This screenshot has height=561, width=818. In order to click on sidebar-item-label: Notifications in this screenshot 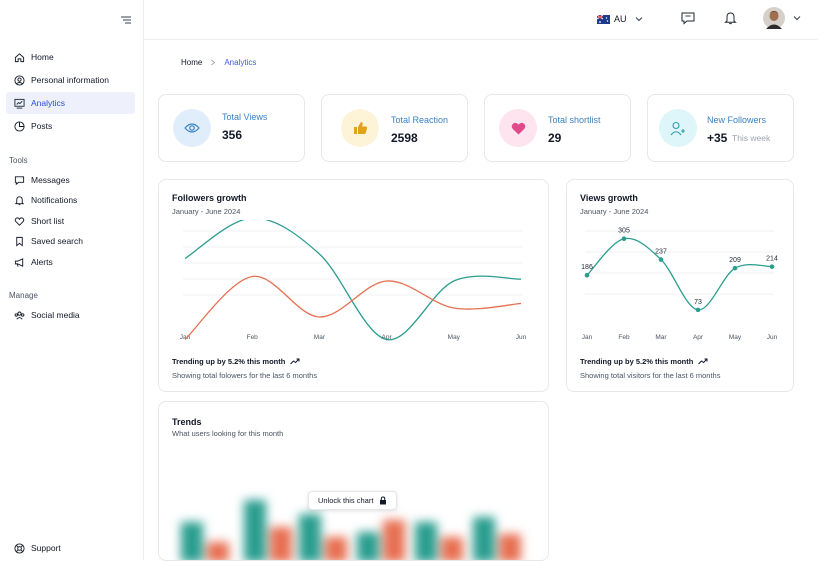, I will do `click(54, 200)`.